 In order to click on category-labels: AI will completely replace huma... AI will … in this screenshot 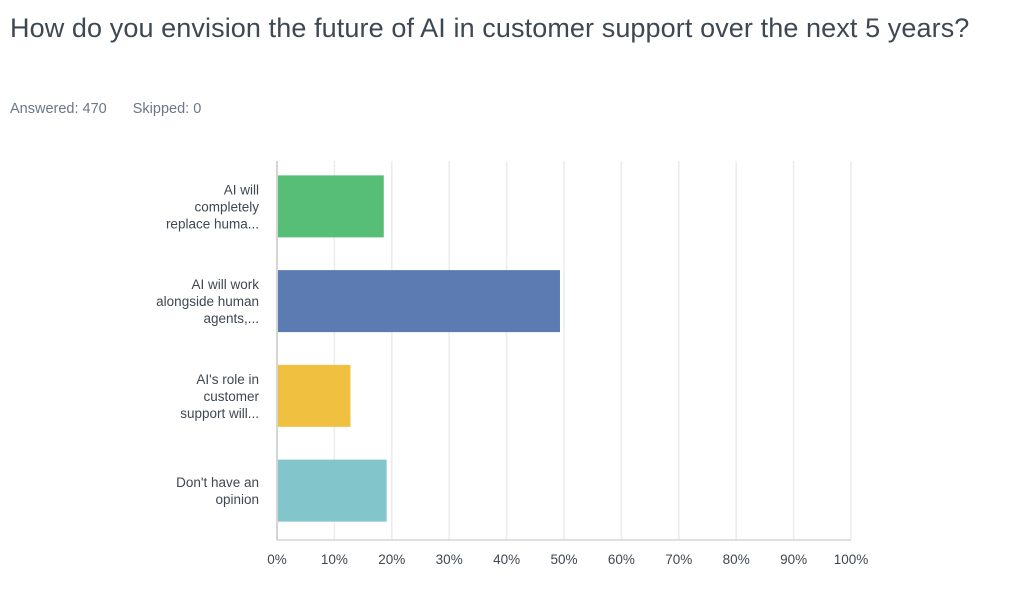, I will do `click(207, 344)`.